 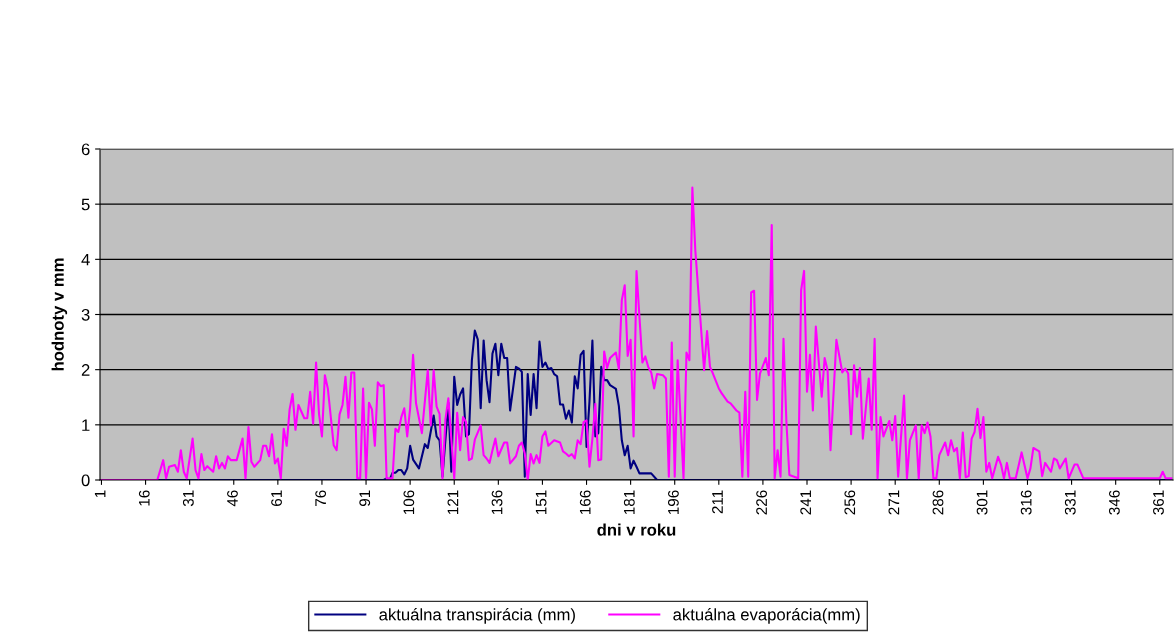 I want to click on x-tick-label: 301, so click(x=982, y=502).